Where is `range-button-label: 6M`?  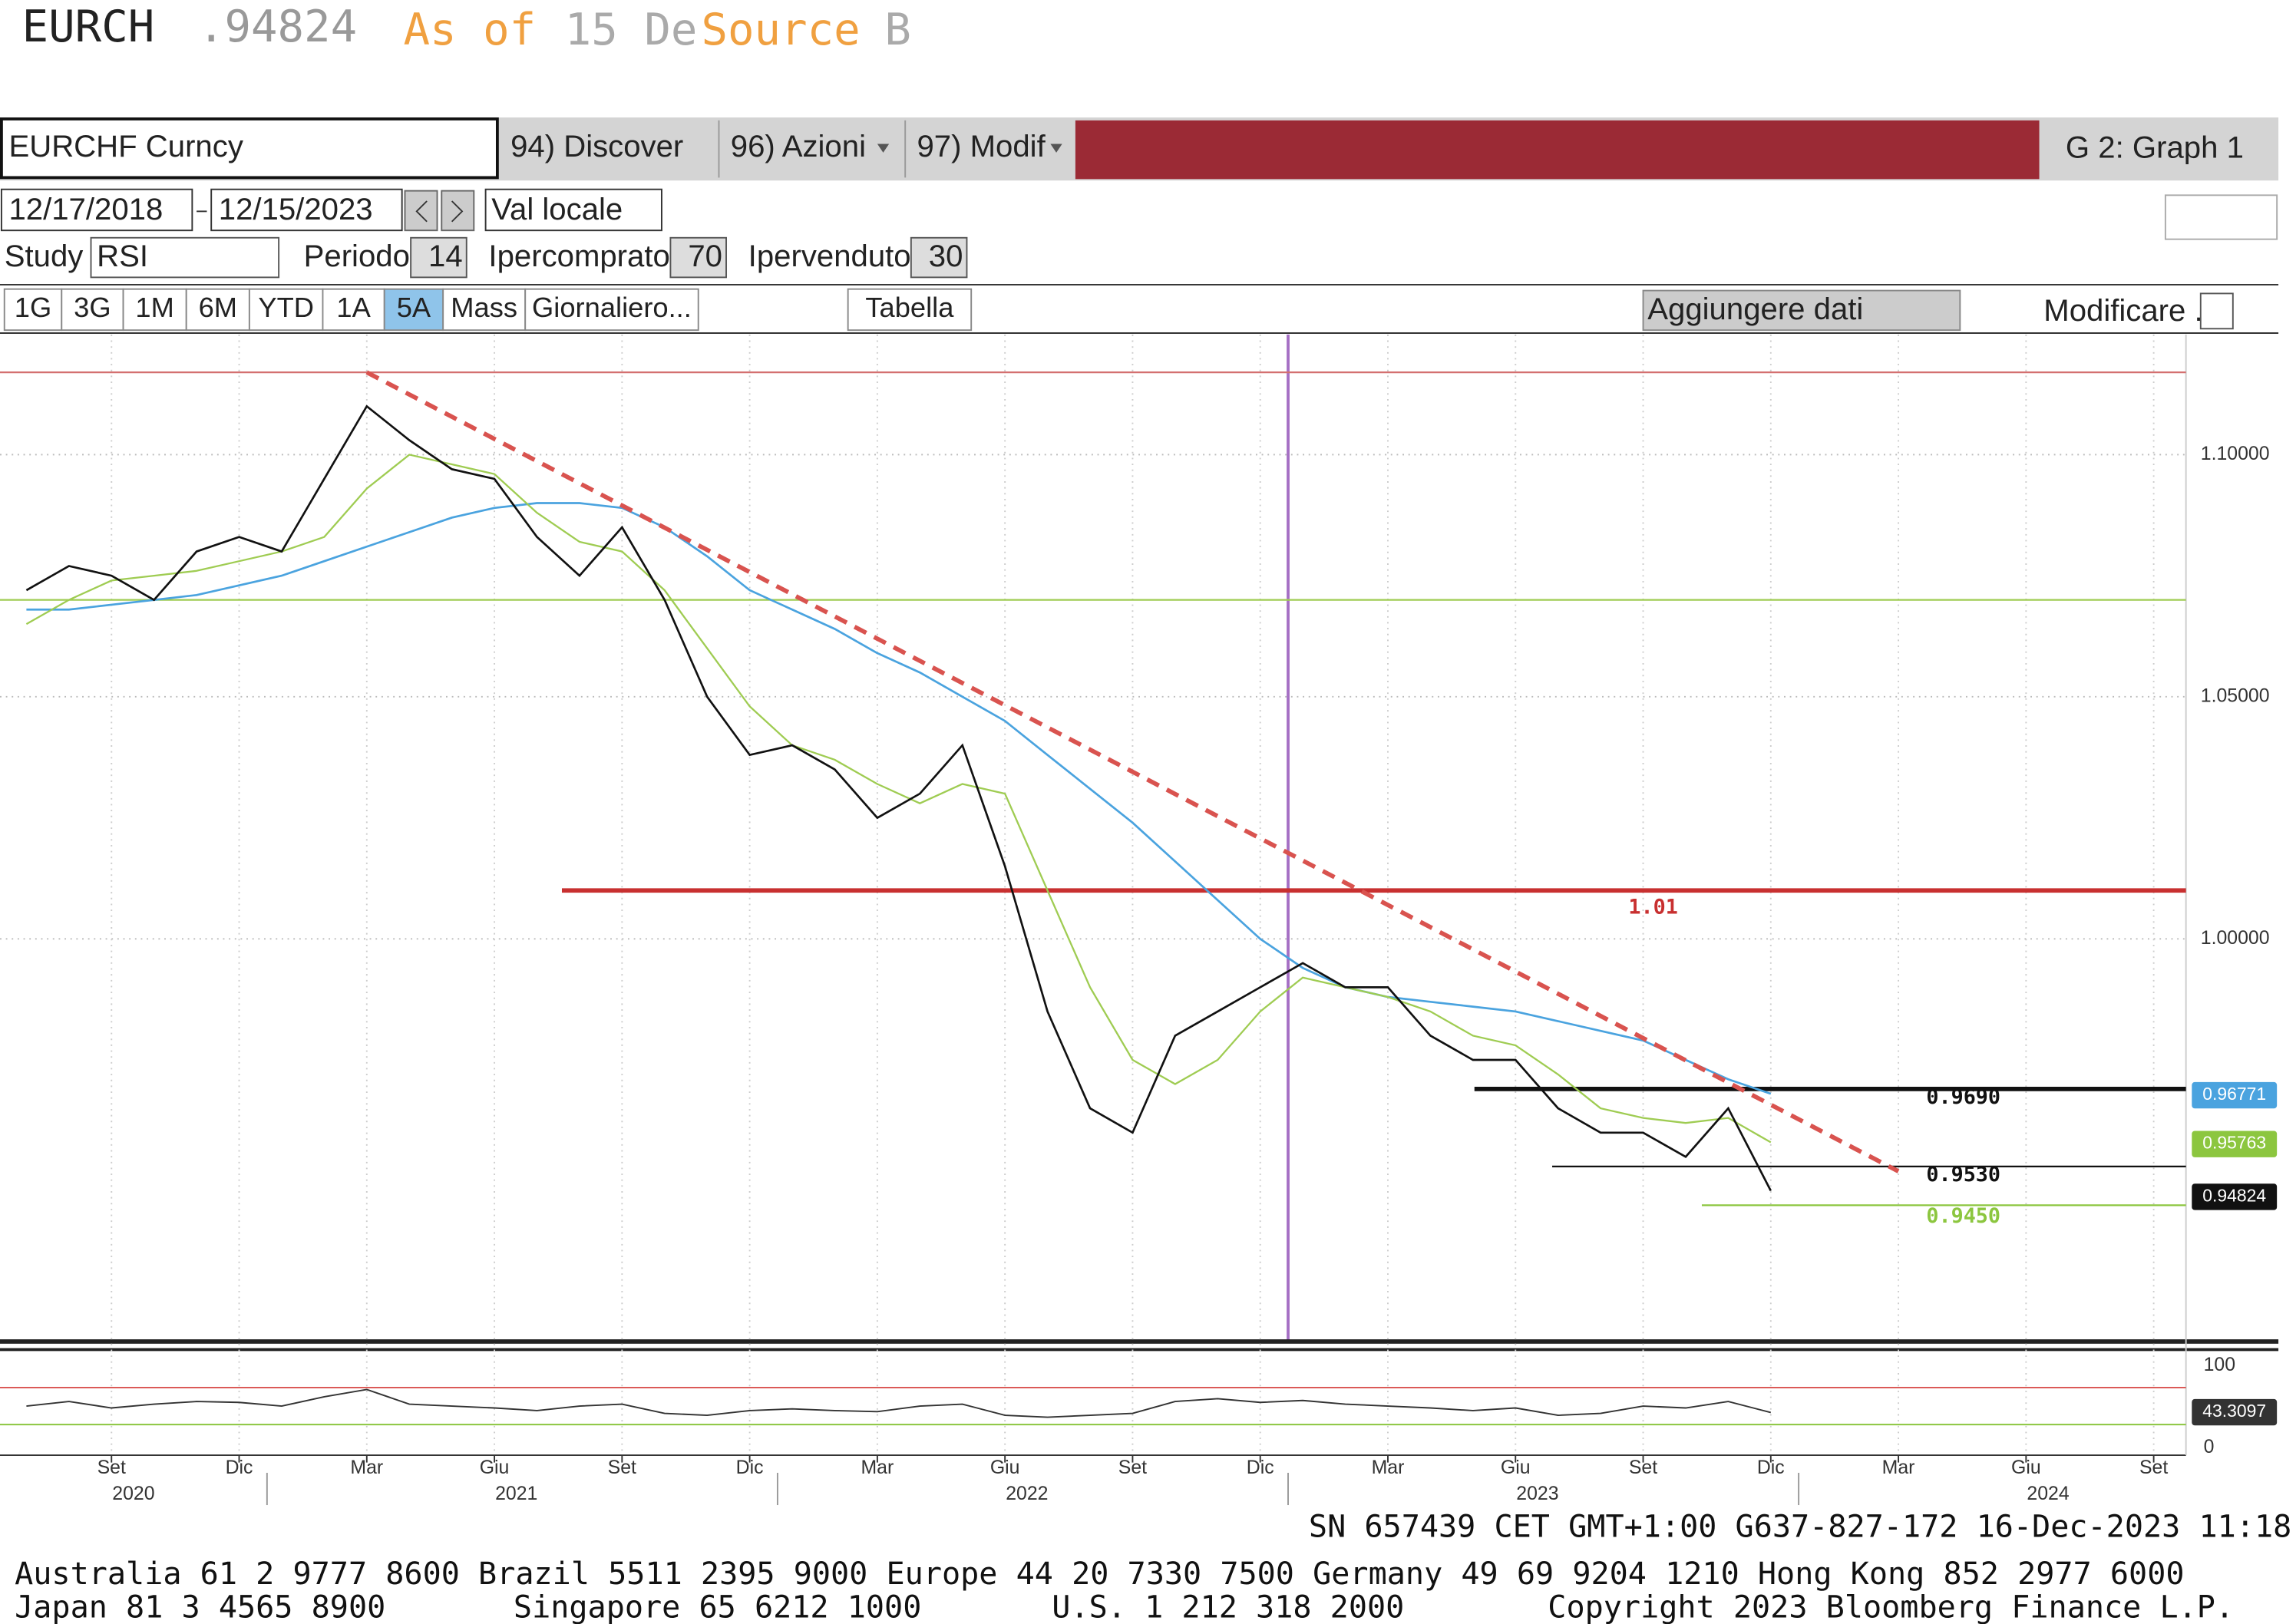
range-button-label: 6M is located at coordinates (218, 307).